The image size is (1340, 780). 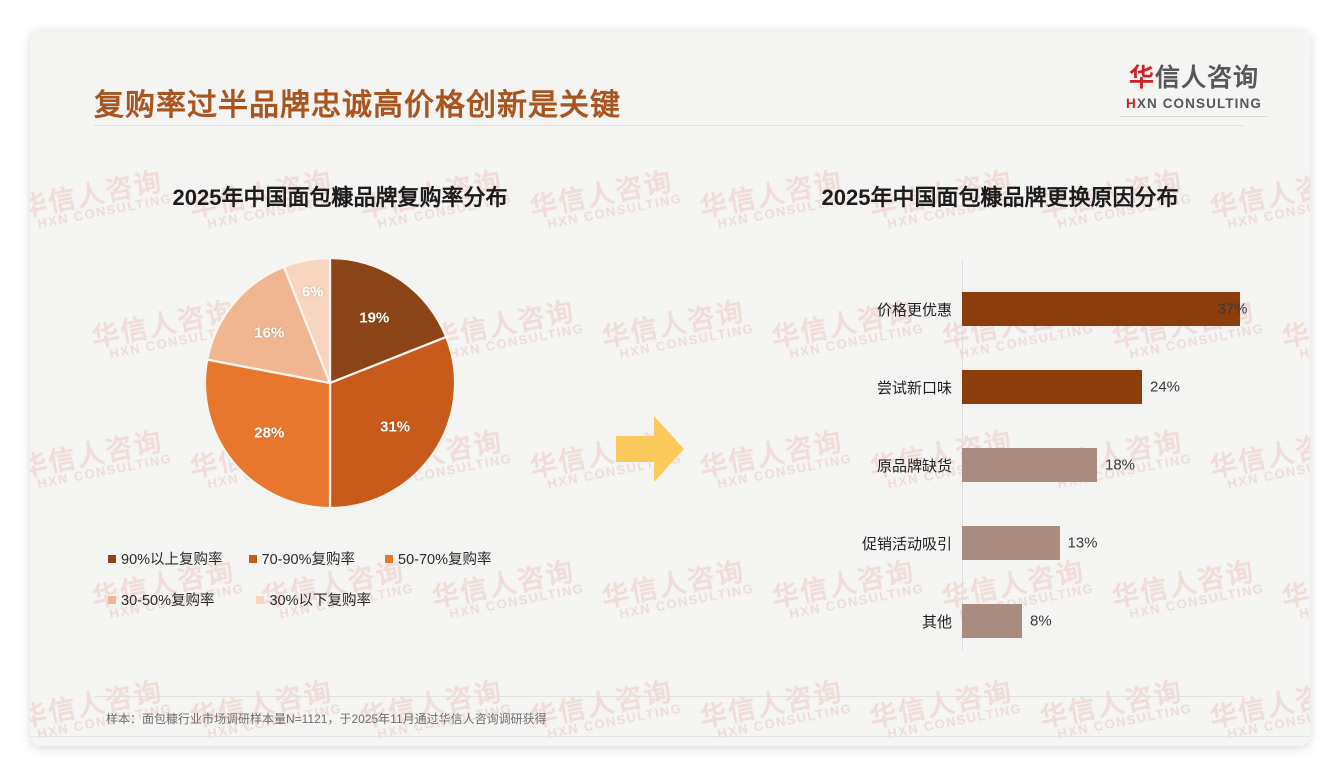 What do you see at coordinates (1000, 197) in the screenshot?
I see `bar-chart-title: 2025年中国面包糠品牌更换原因分布` at bounding box center [1000, 197].